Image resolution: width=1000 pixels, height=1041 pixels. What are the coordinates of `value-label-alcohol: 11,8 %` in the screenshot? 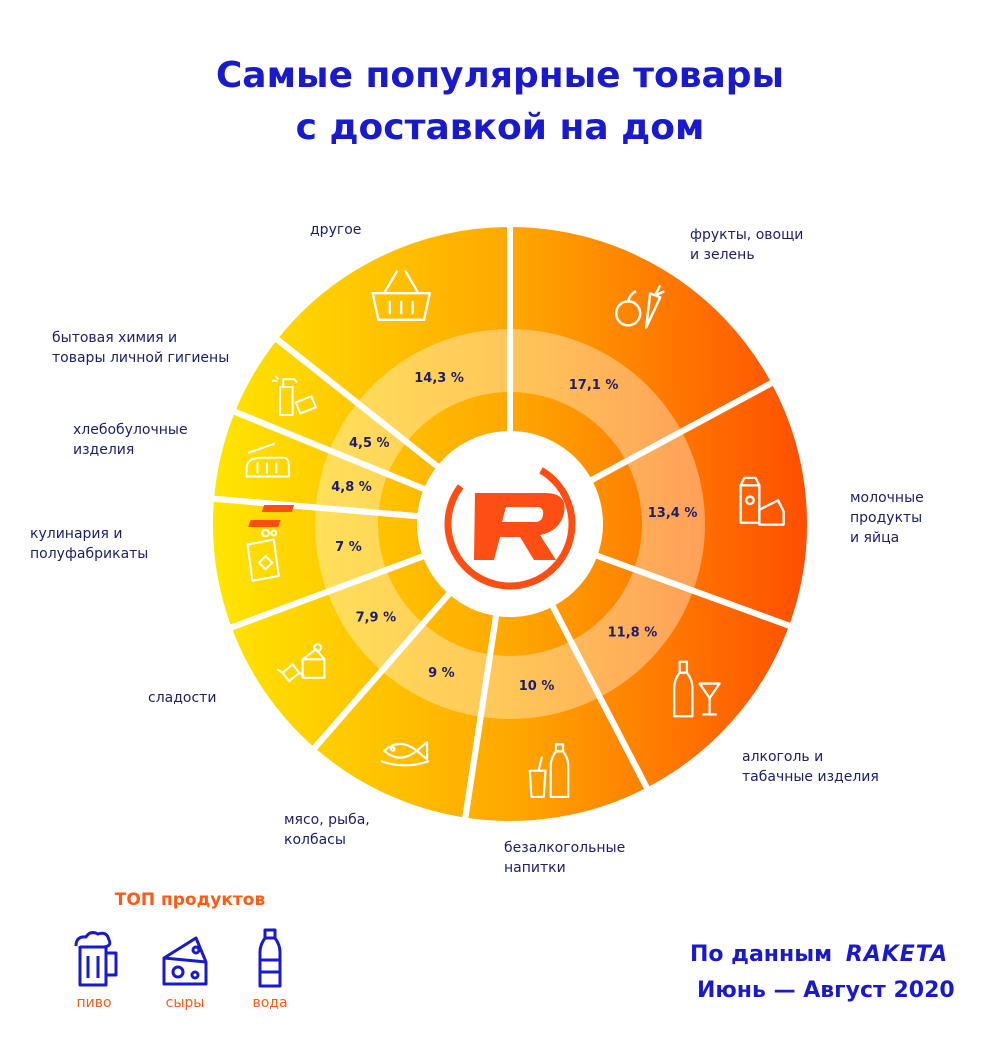 It's located at (633, 633).